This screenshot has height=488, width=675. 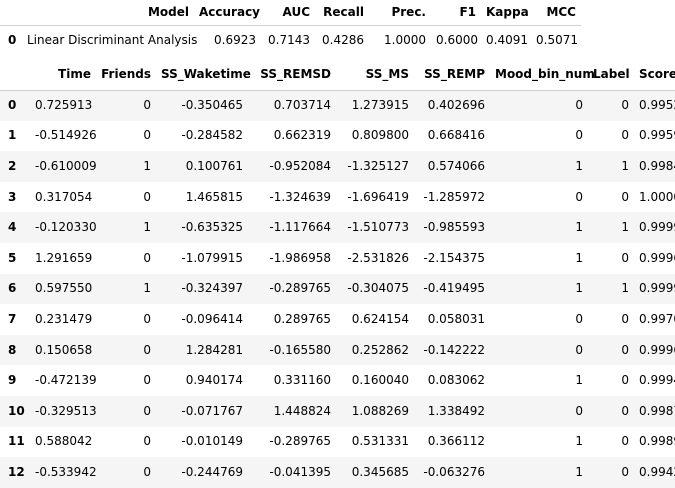 I want to click on ss-remsd-cell: 0.331160, so click(x=302, y=380).